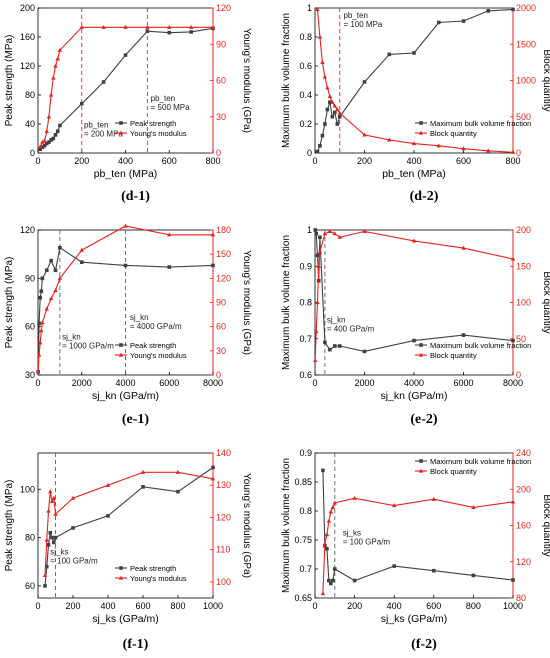  What do you see at coordinates (413, 161) in the screenshot?
I see `x-tick-label: 400` at bounding box center [413, 161].